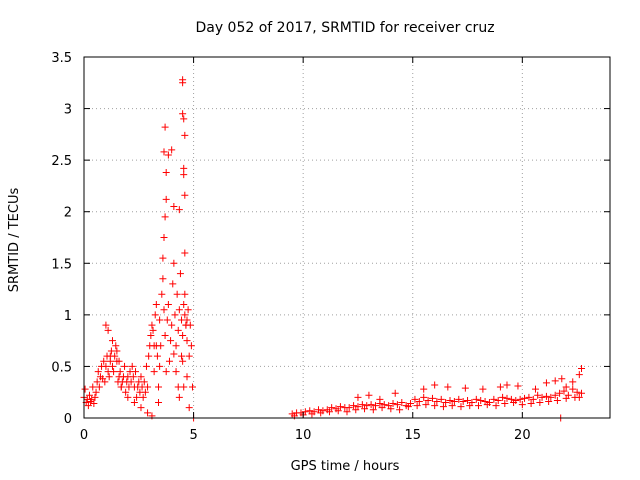 The height and width of the screenshot is (480, 640). What do you see at coordinates (68, 110) in the screenshot?
I see `y-tick-label: 3` at bounding box center [68, 110].